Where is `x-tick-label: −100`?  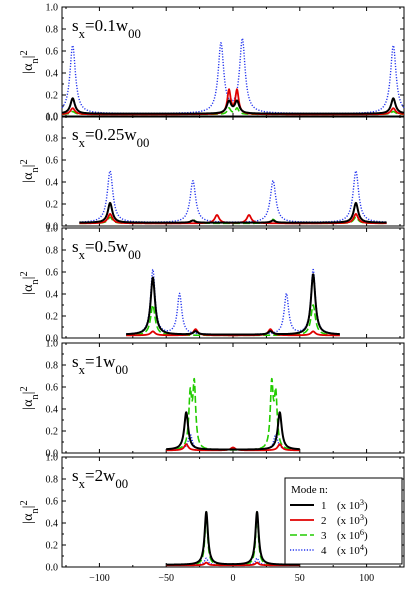
x-tick-label: −100 is located at coordinates (99, 578).